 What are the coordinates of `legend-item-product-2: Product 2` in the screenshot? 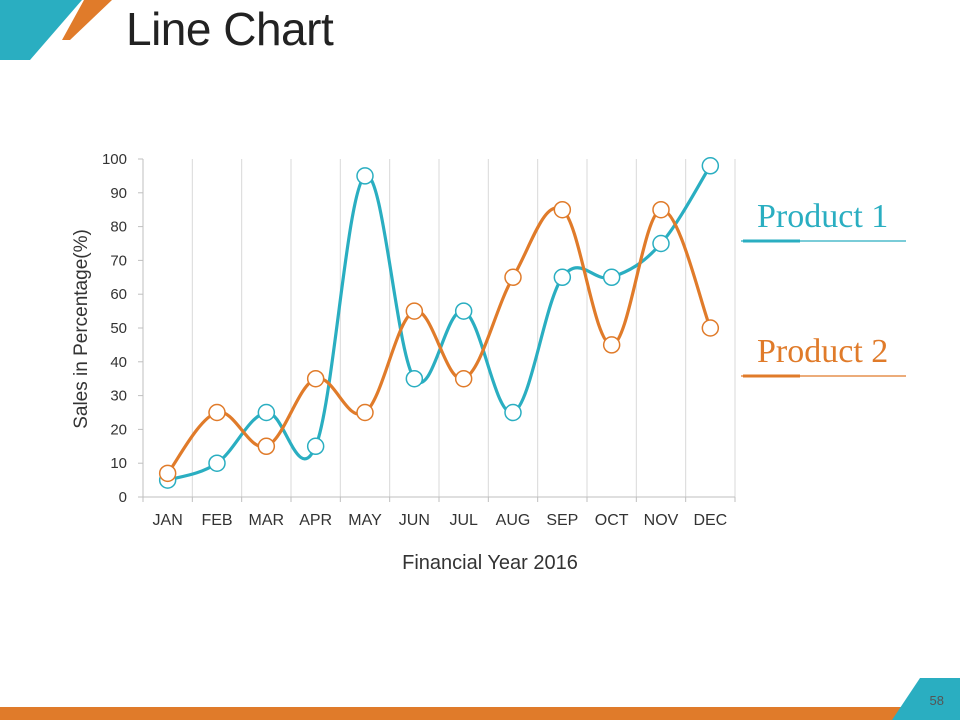 It's located at (823, 351).